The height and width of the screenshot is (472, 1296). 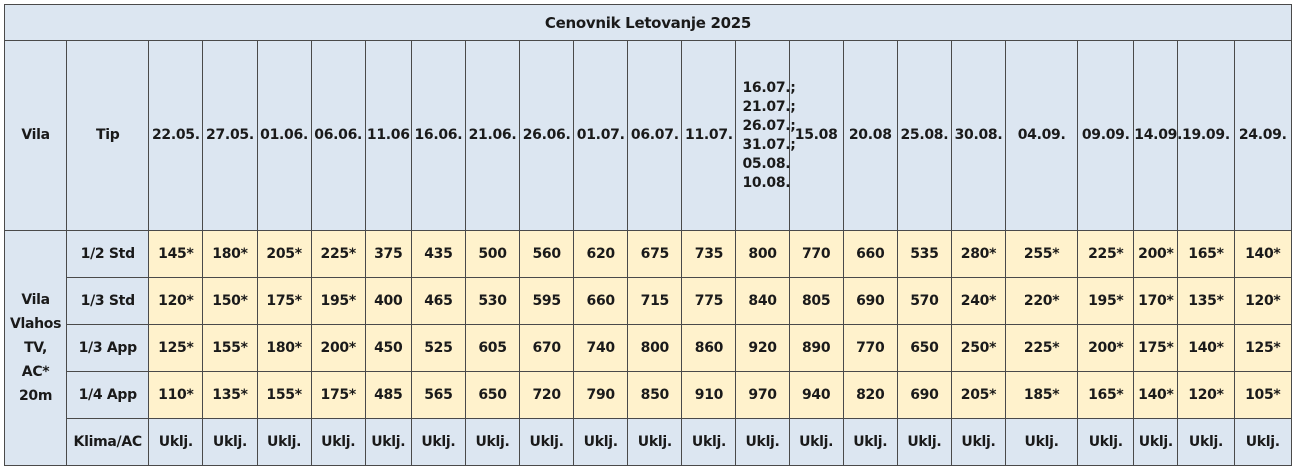 I want to click on room-type: 1/2 Std, so click(x=108, y=254).